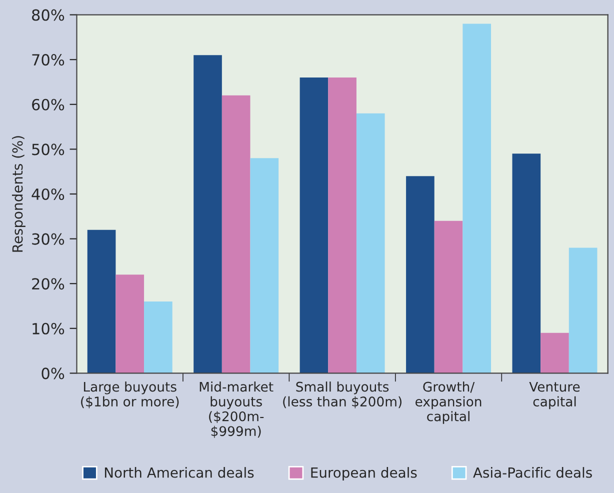  What do you see at coordinates (179, 472) in the screenshot?
I see `legend-label: North American deals` at bounding box center [179, 472].